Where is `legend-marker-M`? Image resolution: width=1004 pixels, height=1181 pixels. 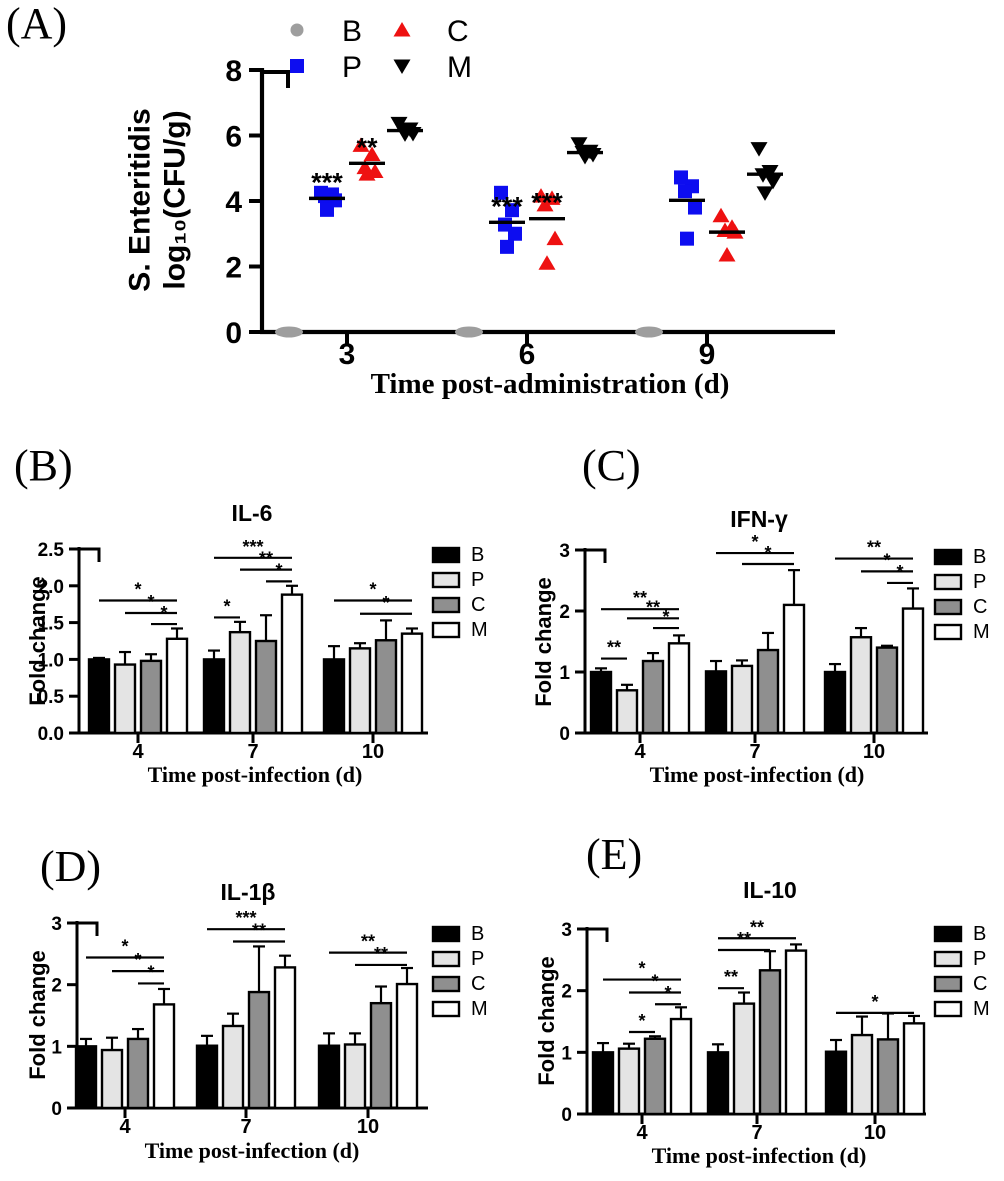
legend-marker-M is located at coordinates (402, 66).